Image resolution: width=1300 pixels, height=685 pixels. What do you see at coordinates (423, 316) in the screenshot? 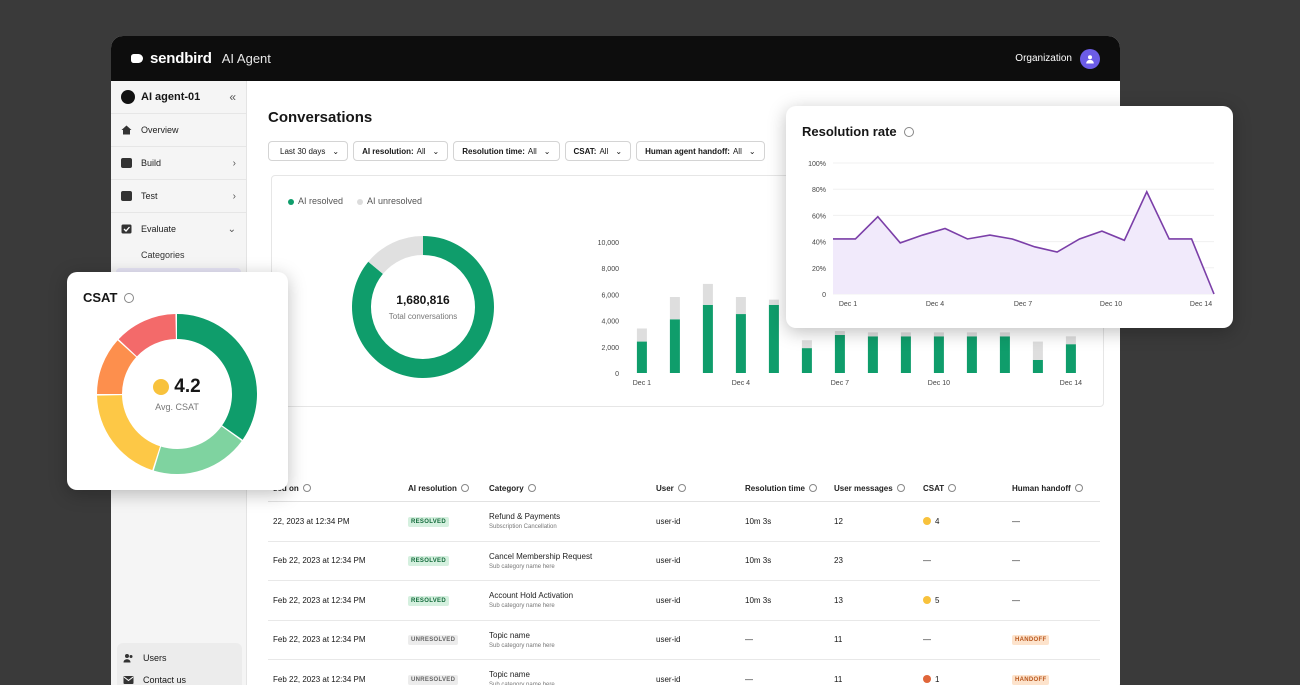
I see `total-conversations-label: Total conversations` at bounding box center [423, 316].